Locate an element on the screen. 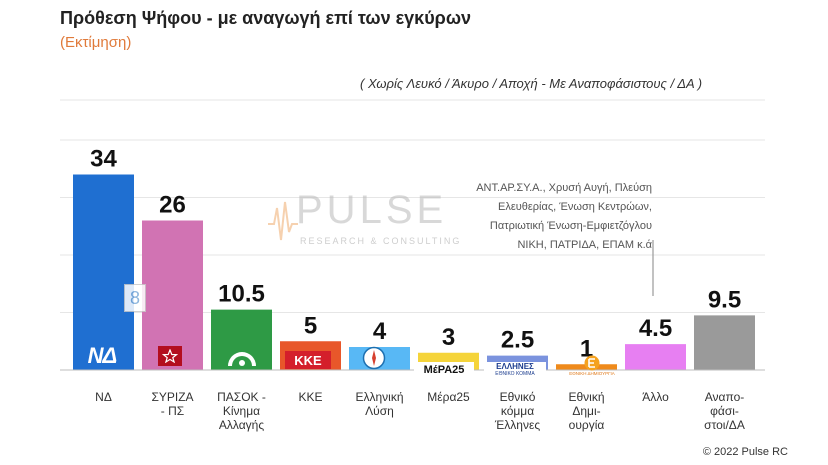  x-tick-label: ΝΔ is located at coordinates (104, 397).